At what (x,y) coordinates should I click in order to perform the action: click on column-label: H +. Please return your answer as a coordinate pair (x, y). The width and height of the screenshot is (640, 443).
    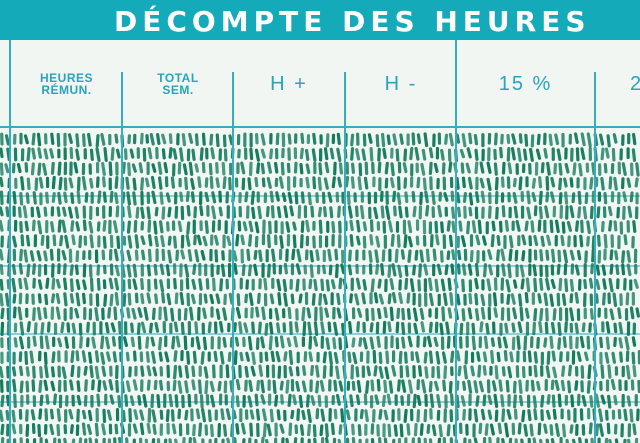
    Looking at the image, I should click on (289, 83).